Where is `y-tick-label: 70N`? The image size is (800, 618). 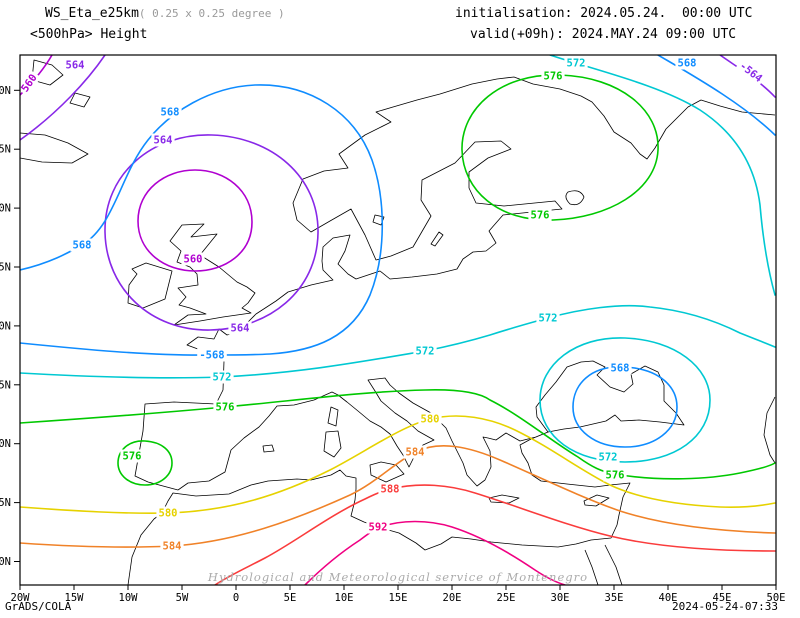
y-tick-label: 70N is located at coordinates (5, 91).